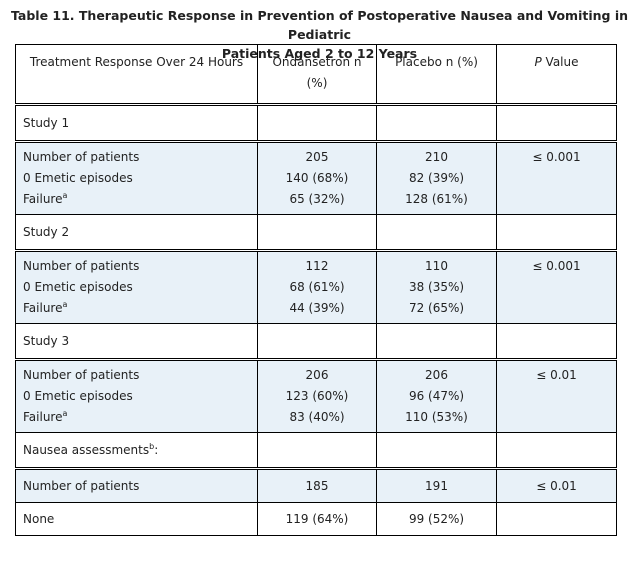 Image resolution: width=639 pixels, height=561 pixels. What do you see at coordinates (556, 287) in the screenshot?
I see `study-2-p-value: ≤ 0.001` at bounding box center [556, 287].